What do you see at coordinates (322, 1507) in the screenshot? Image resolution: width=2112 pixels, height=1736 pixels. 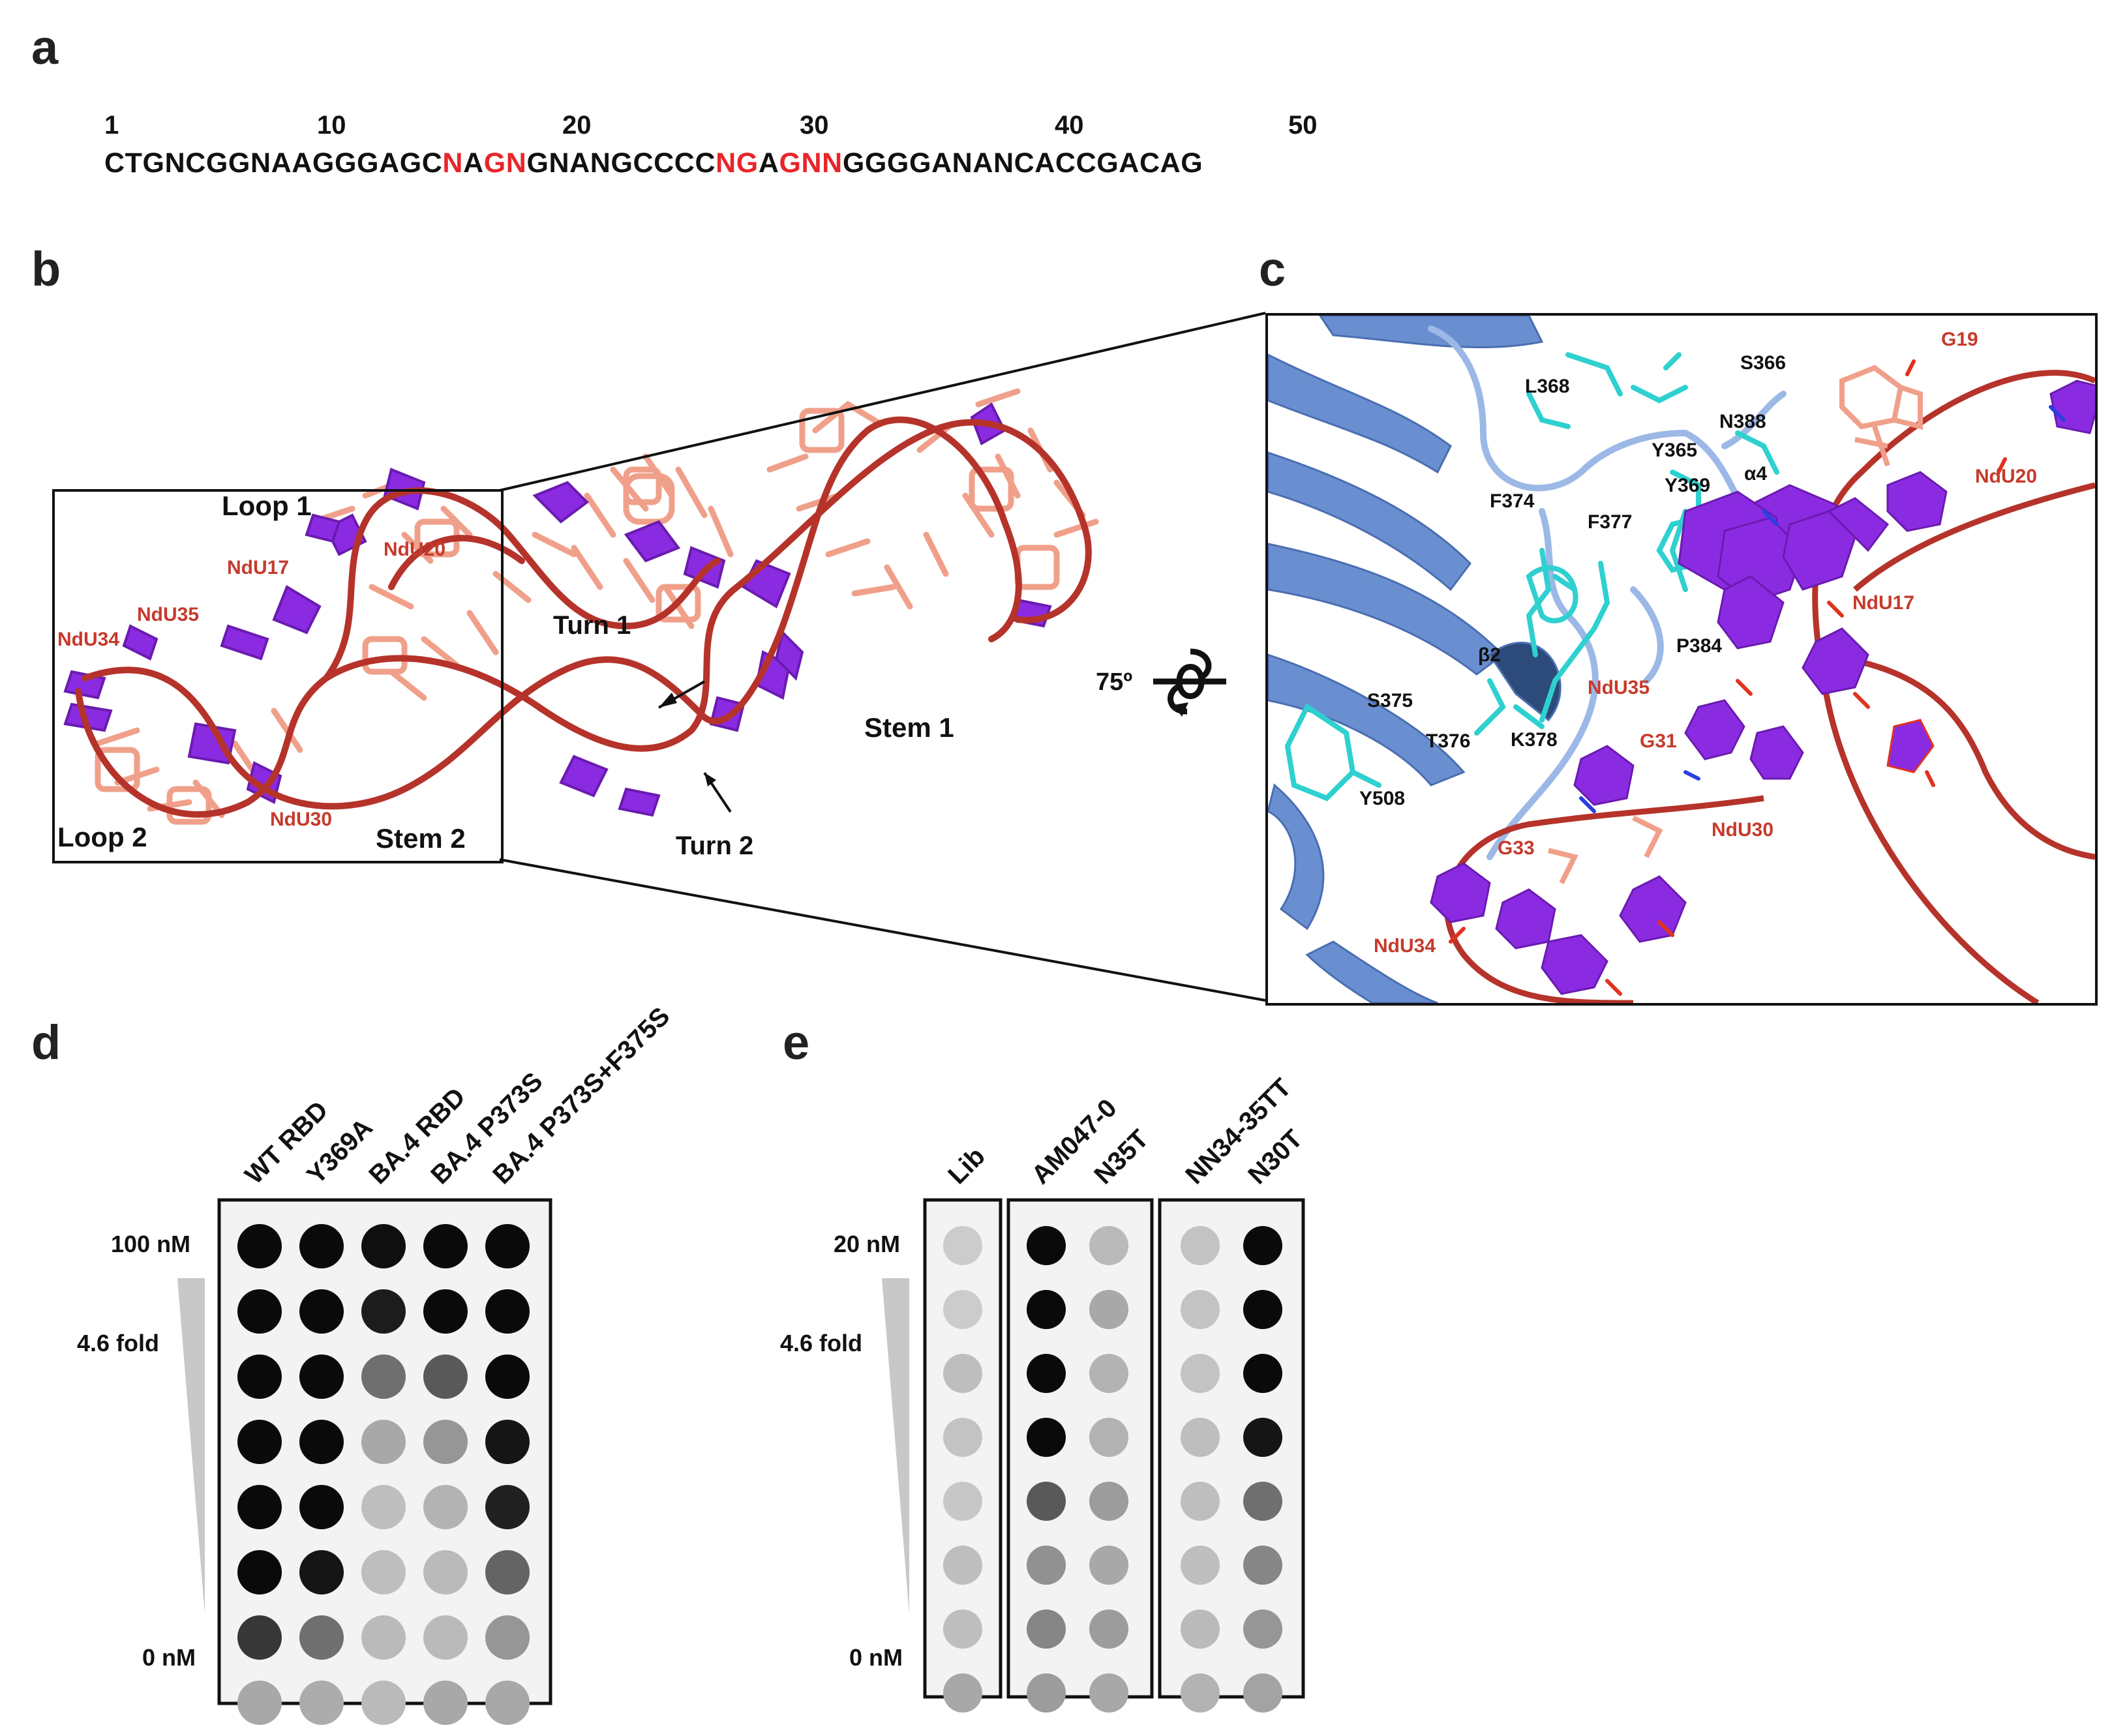 I see `d-dot-r5-c2` at bounding box center [322, 1507].